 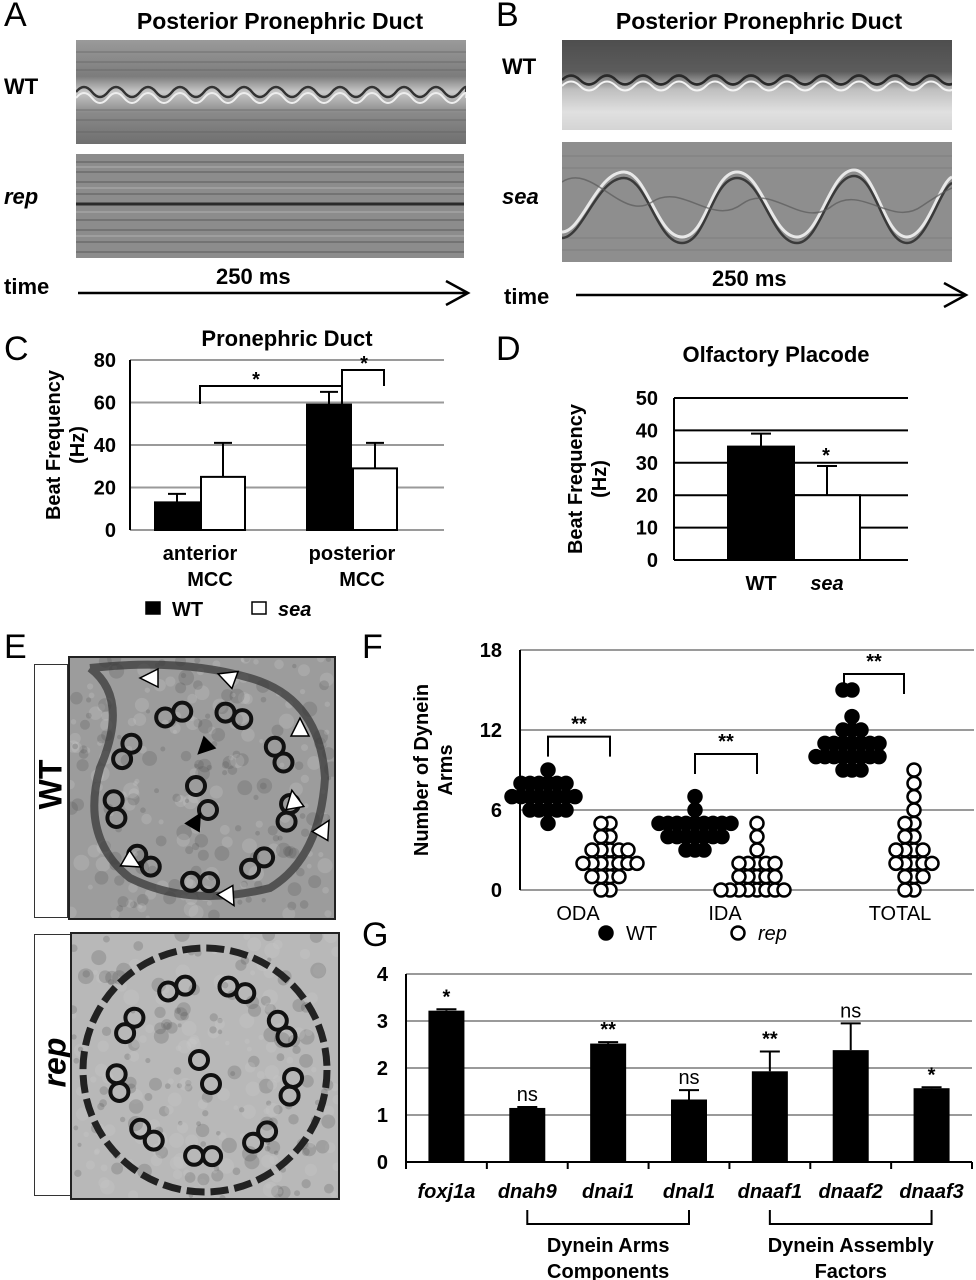 I want to click on bar-dnah9, so click(x=527, y=1134).